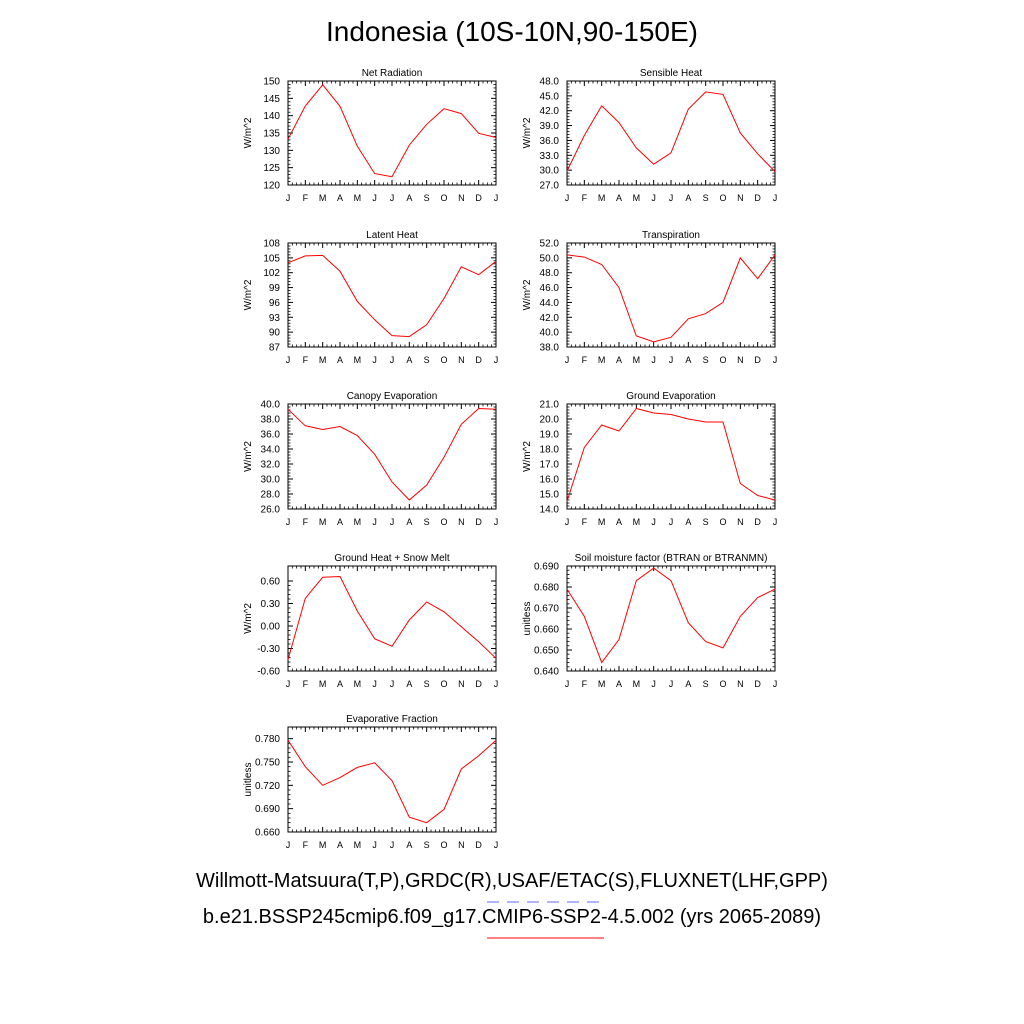 The width and height of the screenshot is (1024, 1024). I want to click on panel-title: Ground Evaporation, so click(671, 396).